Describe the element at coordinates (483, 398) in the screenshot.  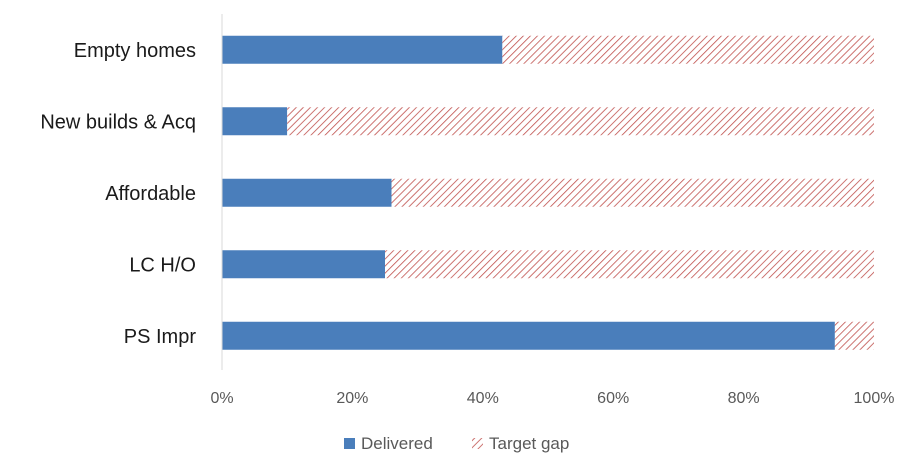
I see `x-tick-label: 40%` at that location.